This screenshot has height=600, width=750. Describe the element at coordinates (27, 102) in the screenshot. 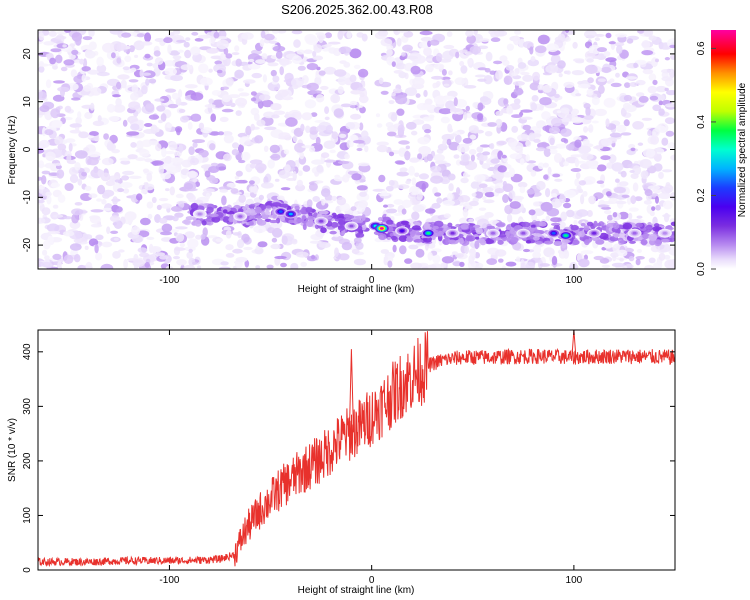

I see `y-tick-label: 10` at that location.